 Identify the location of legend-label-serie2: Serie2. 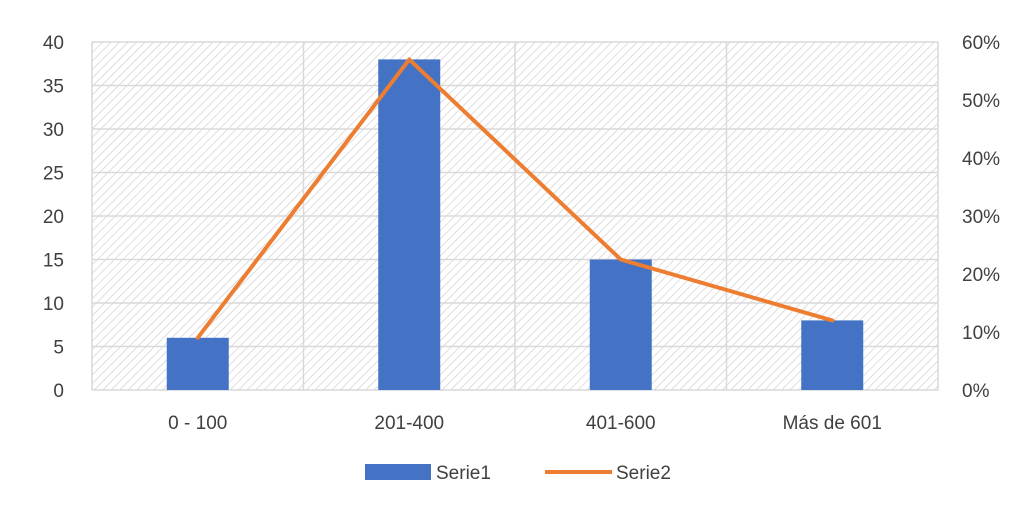
(643, 473).